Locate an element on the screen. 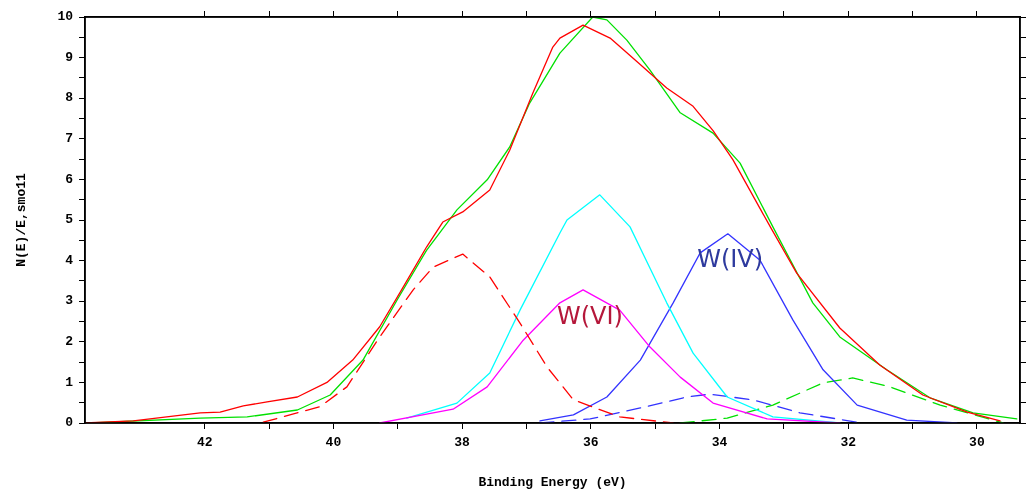  y-tick-label: 8 is located at coordinates (69, 98).